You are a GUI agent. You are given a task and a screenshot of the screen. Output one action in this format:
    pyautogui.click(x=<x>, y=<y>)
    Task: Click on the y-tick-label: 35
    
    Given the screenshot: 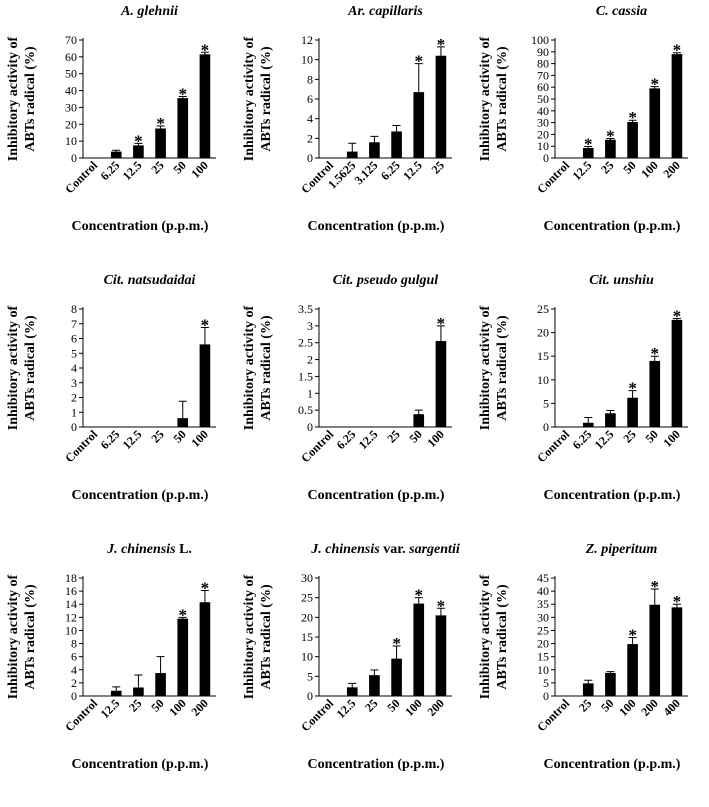 What is the action you would take?
    pyautogui.click(x=543, y=604)
    